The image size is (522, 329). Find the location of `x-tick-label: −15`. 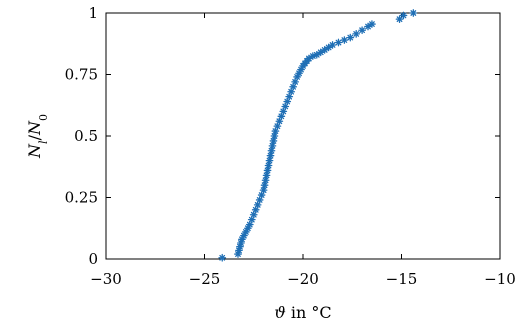

x-tick-label: −15 is located at coordinates (402, 279).